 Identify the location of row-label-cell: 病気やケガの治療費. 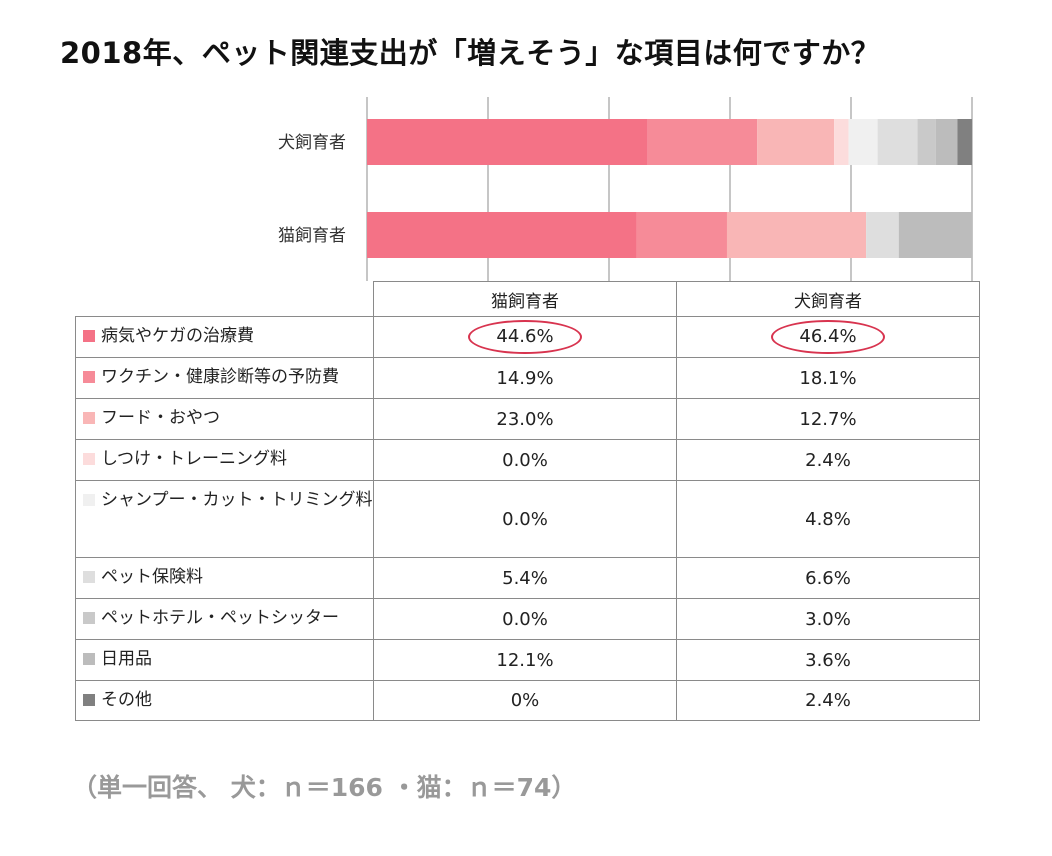
(224, 337).